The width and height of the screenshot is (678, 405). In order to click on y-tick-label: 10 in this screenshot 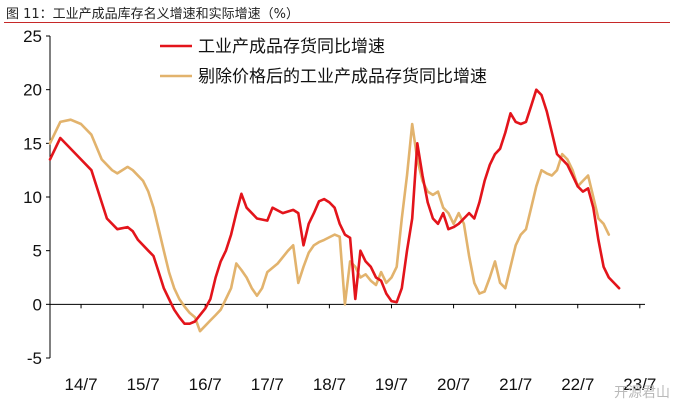, I will do `click(32, 197)`.